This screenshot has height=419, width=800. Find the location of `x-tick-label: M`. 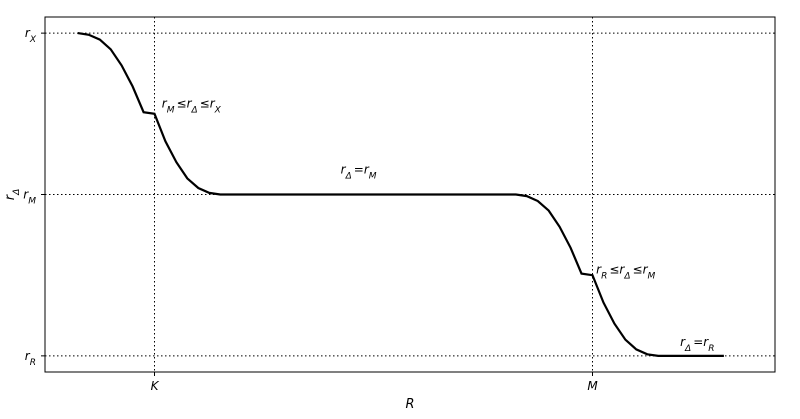

x-tick-label: M is located at coordinates (592, 386).